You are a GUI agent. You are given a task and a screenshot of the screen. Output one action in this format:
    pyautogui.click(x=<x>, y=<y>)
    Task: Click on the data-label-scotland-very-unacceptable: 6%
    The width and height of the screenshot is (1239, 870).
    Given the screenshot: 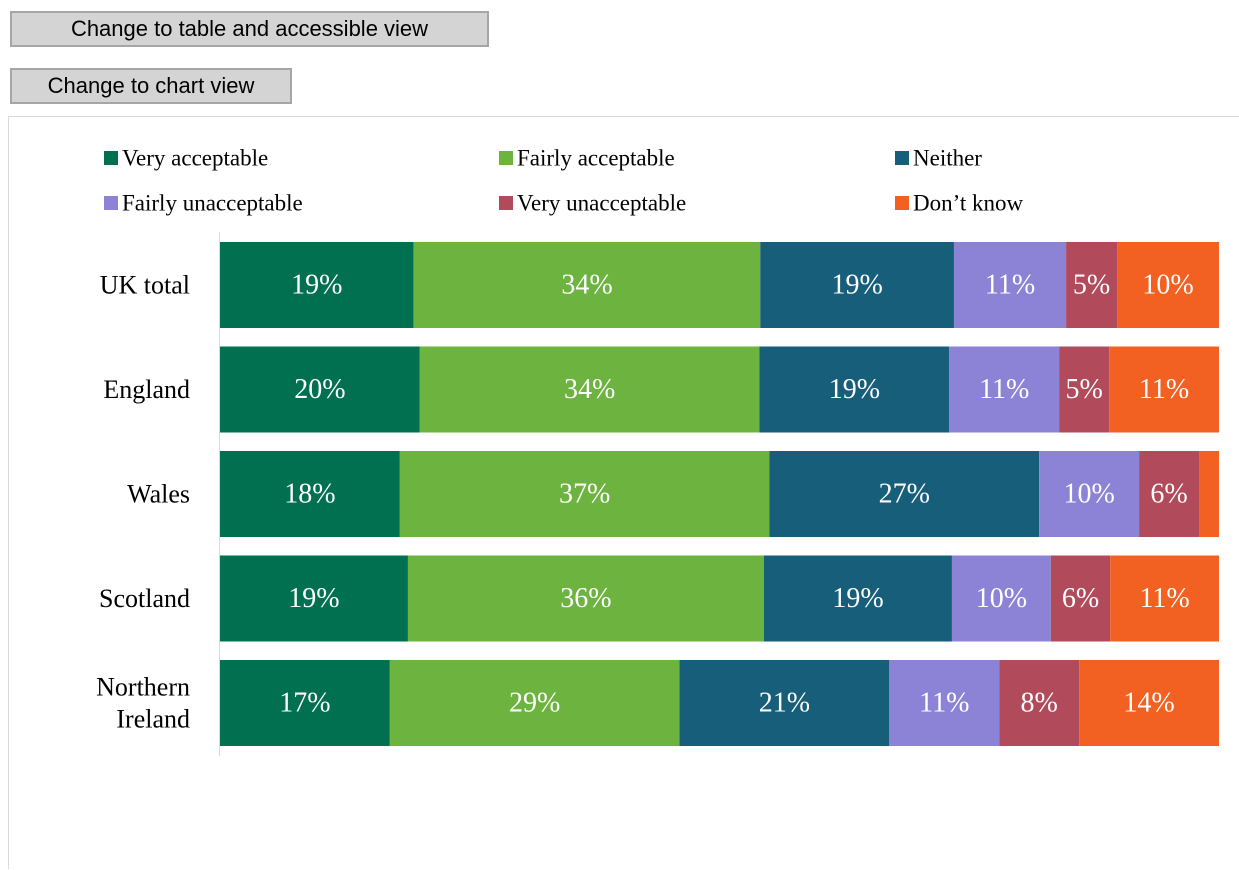 What is the action you would take?
    pyautogui.click(x=1080, y=598)
    